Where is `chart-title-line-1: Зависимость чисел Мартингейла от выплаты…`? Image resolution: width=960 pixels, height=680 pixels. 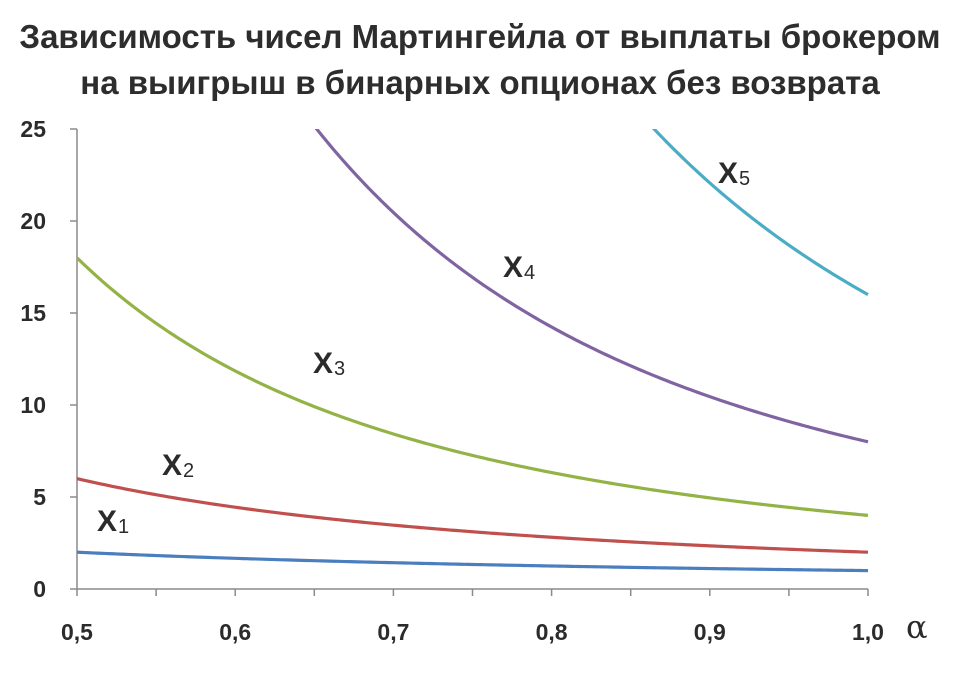 chart-title-line-1: Зависимость чисел Мартингейла от выплаты… is located at coordinates (480, 36).